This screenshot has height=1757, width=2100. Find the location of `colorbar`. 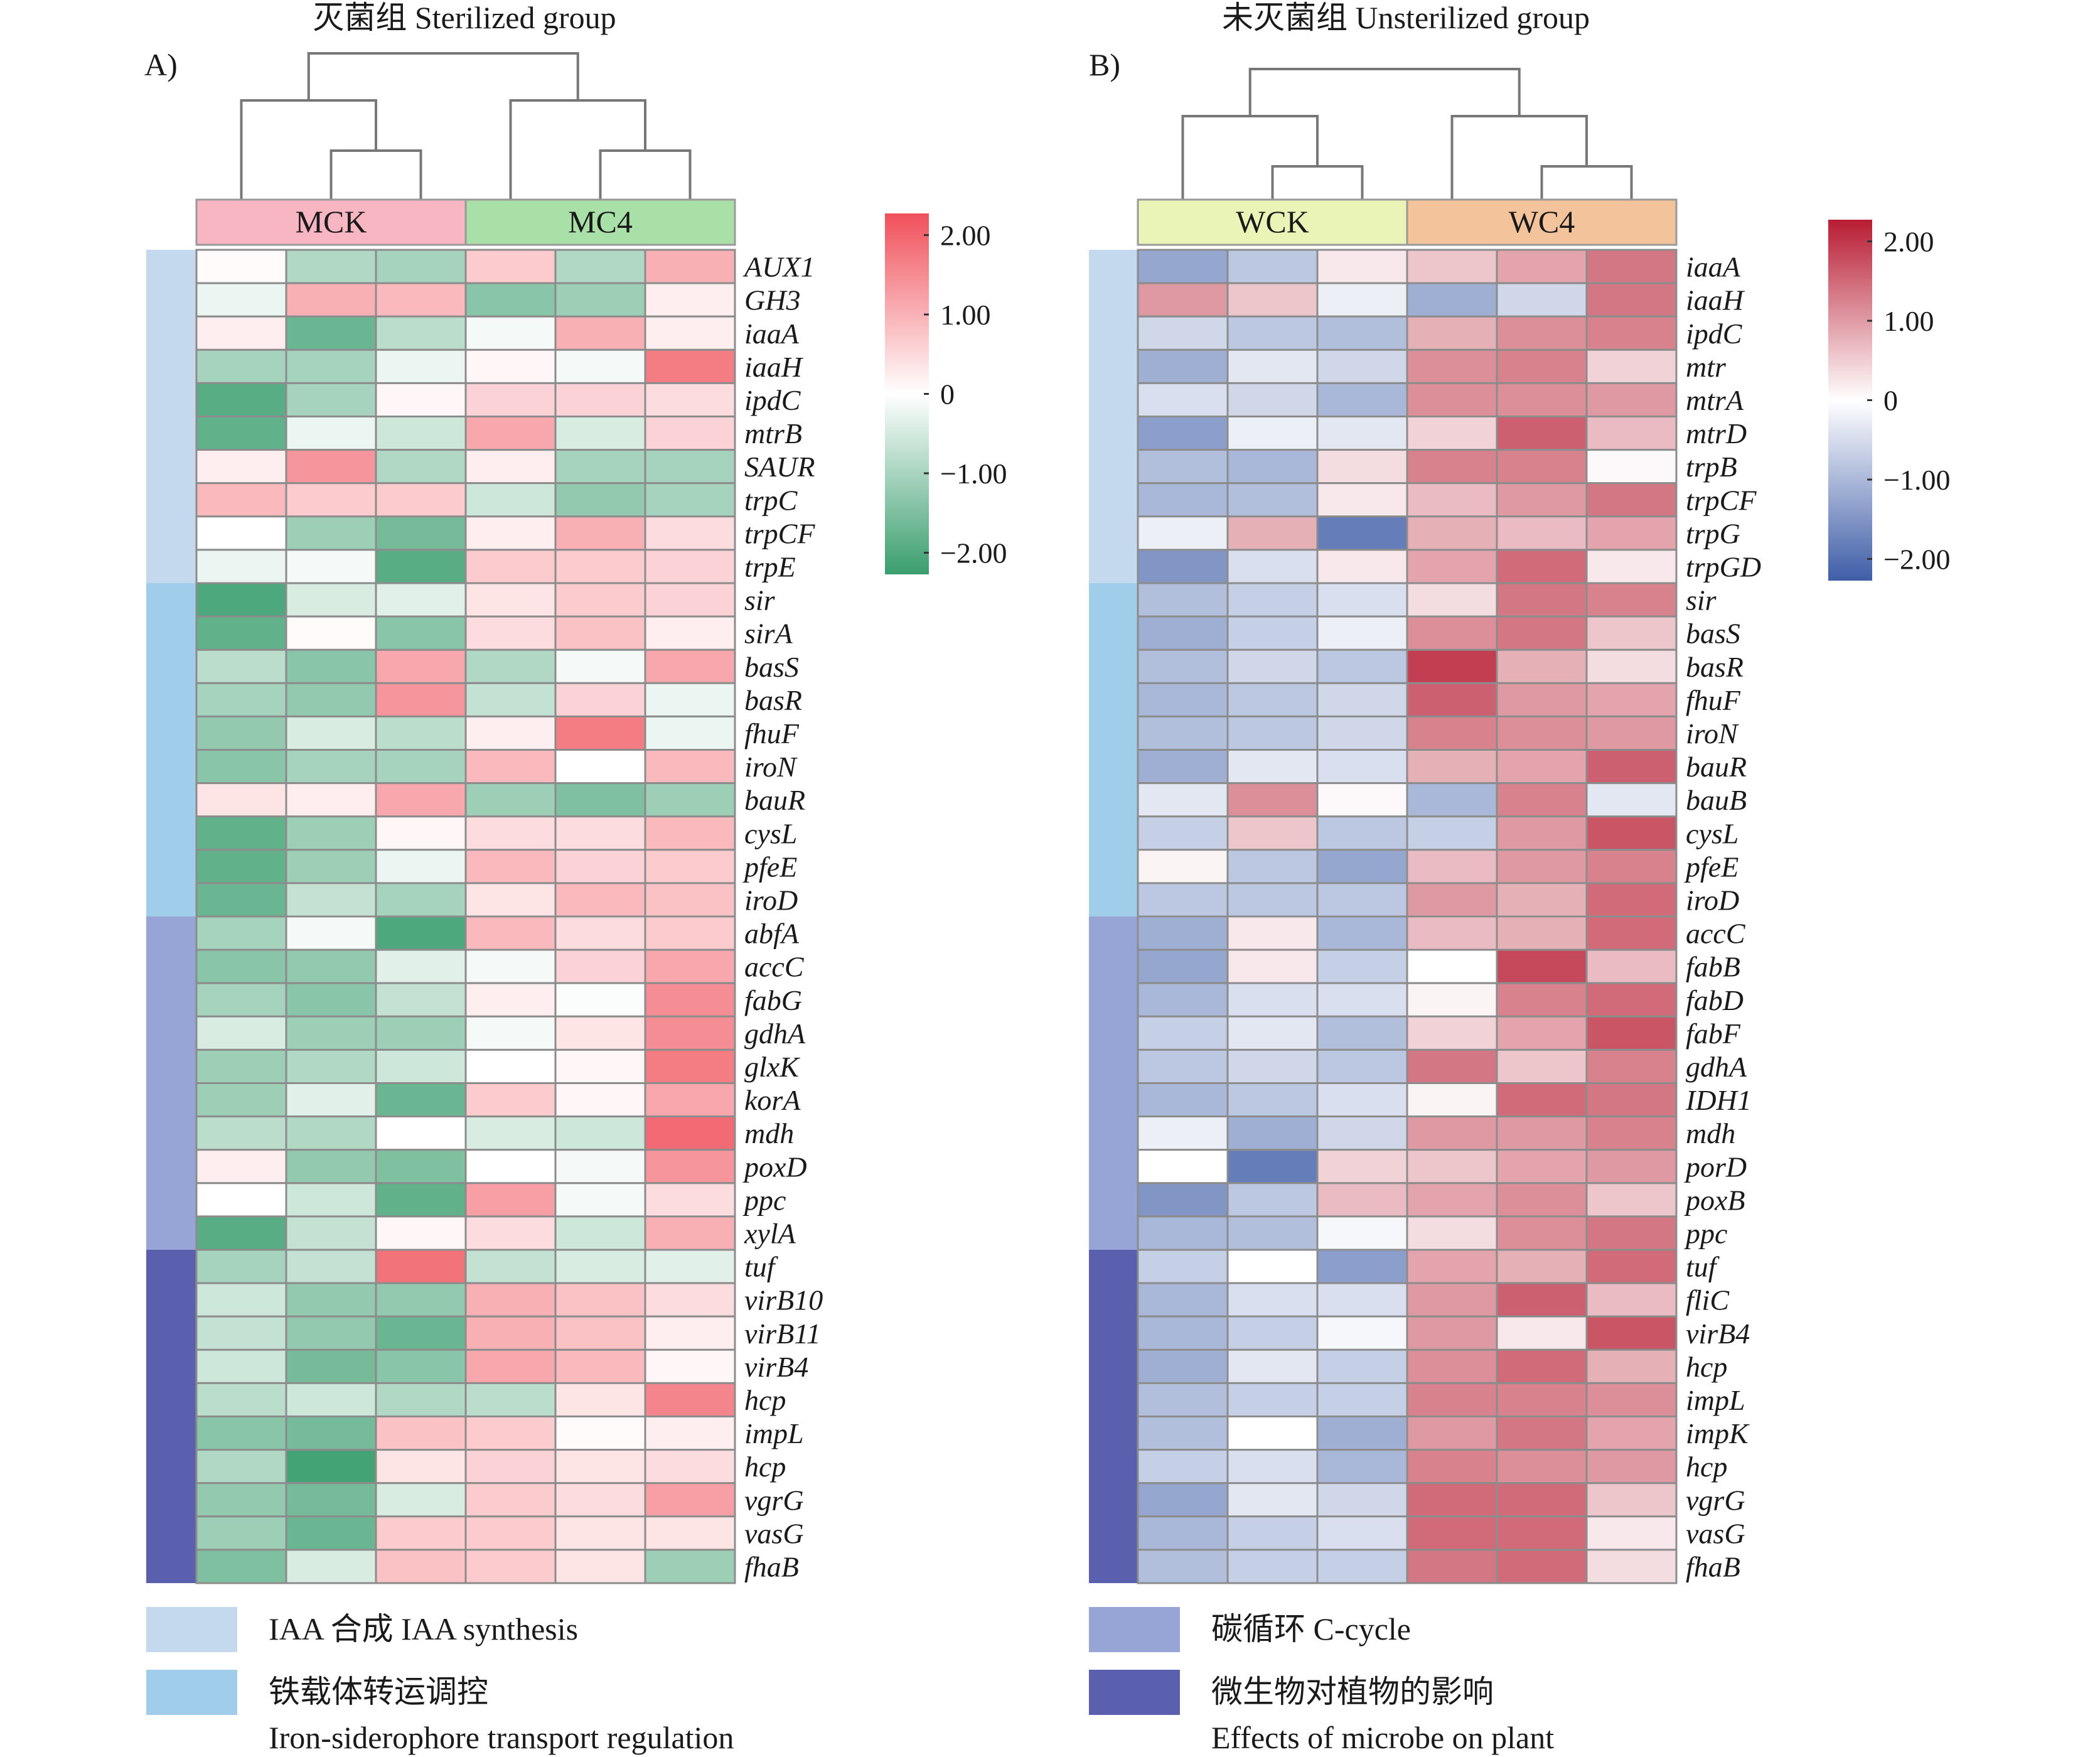

colorbar is located at coordinates (1850, 400).